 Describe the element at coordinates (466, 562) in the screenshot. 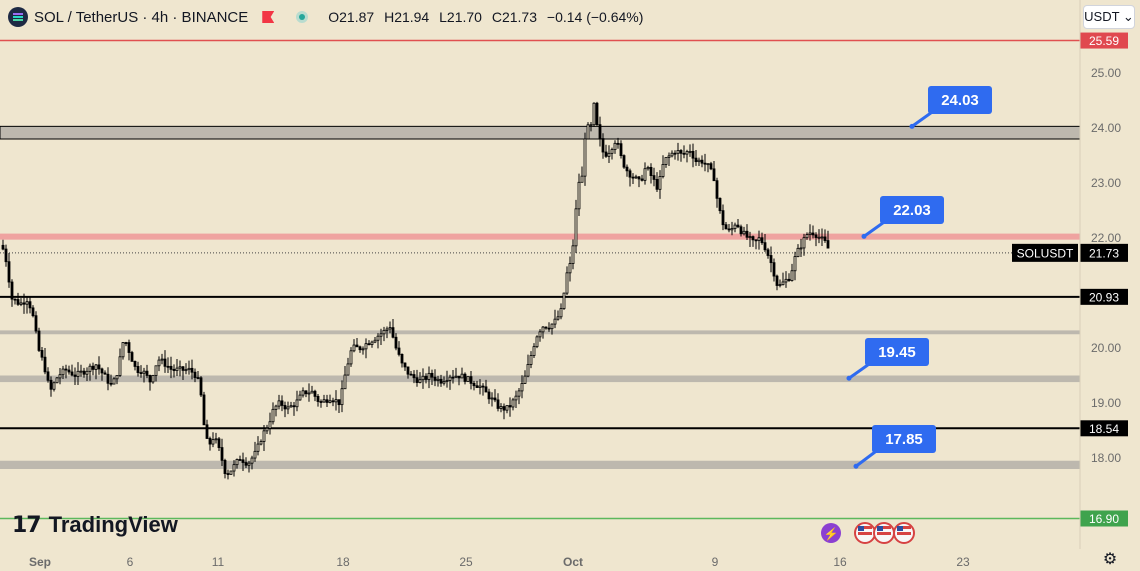

I see `x-tick-4: 25` at that location.